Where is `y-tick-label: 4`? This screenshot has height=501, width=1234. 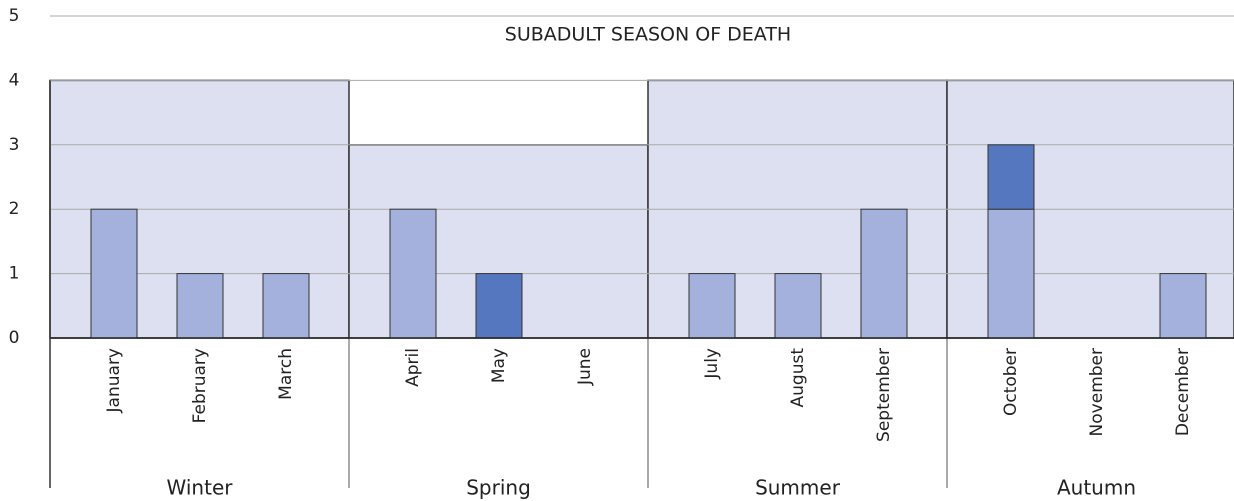 y-tick-label: 4 is located at coordinates (14, 80).